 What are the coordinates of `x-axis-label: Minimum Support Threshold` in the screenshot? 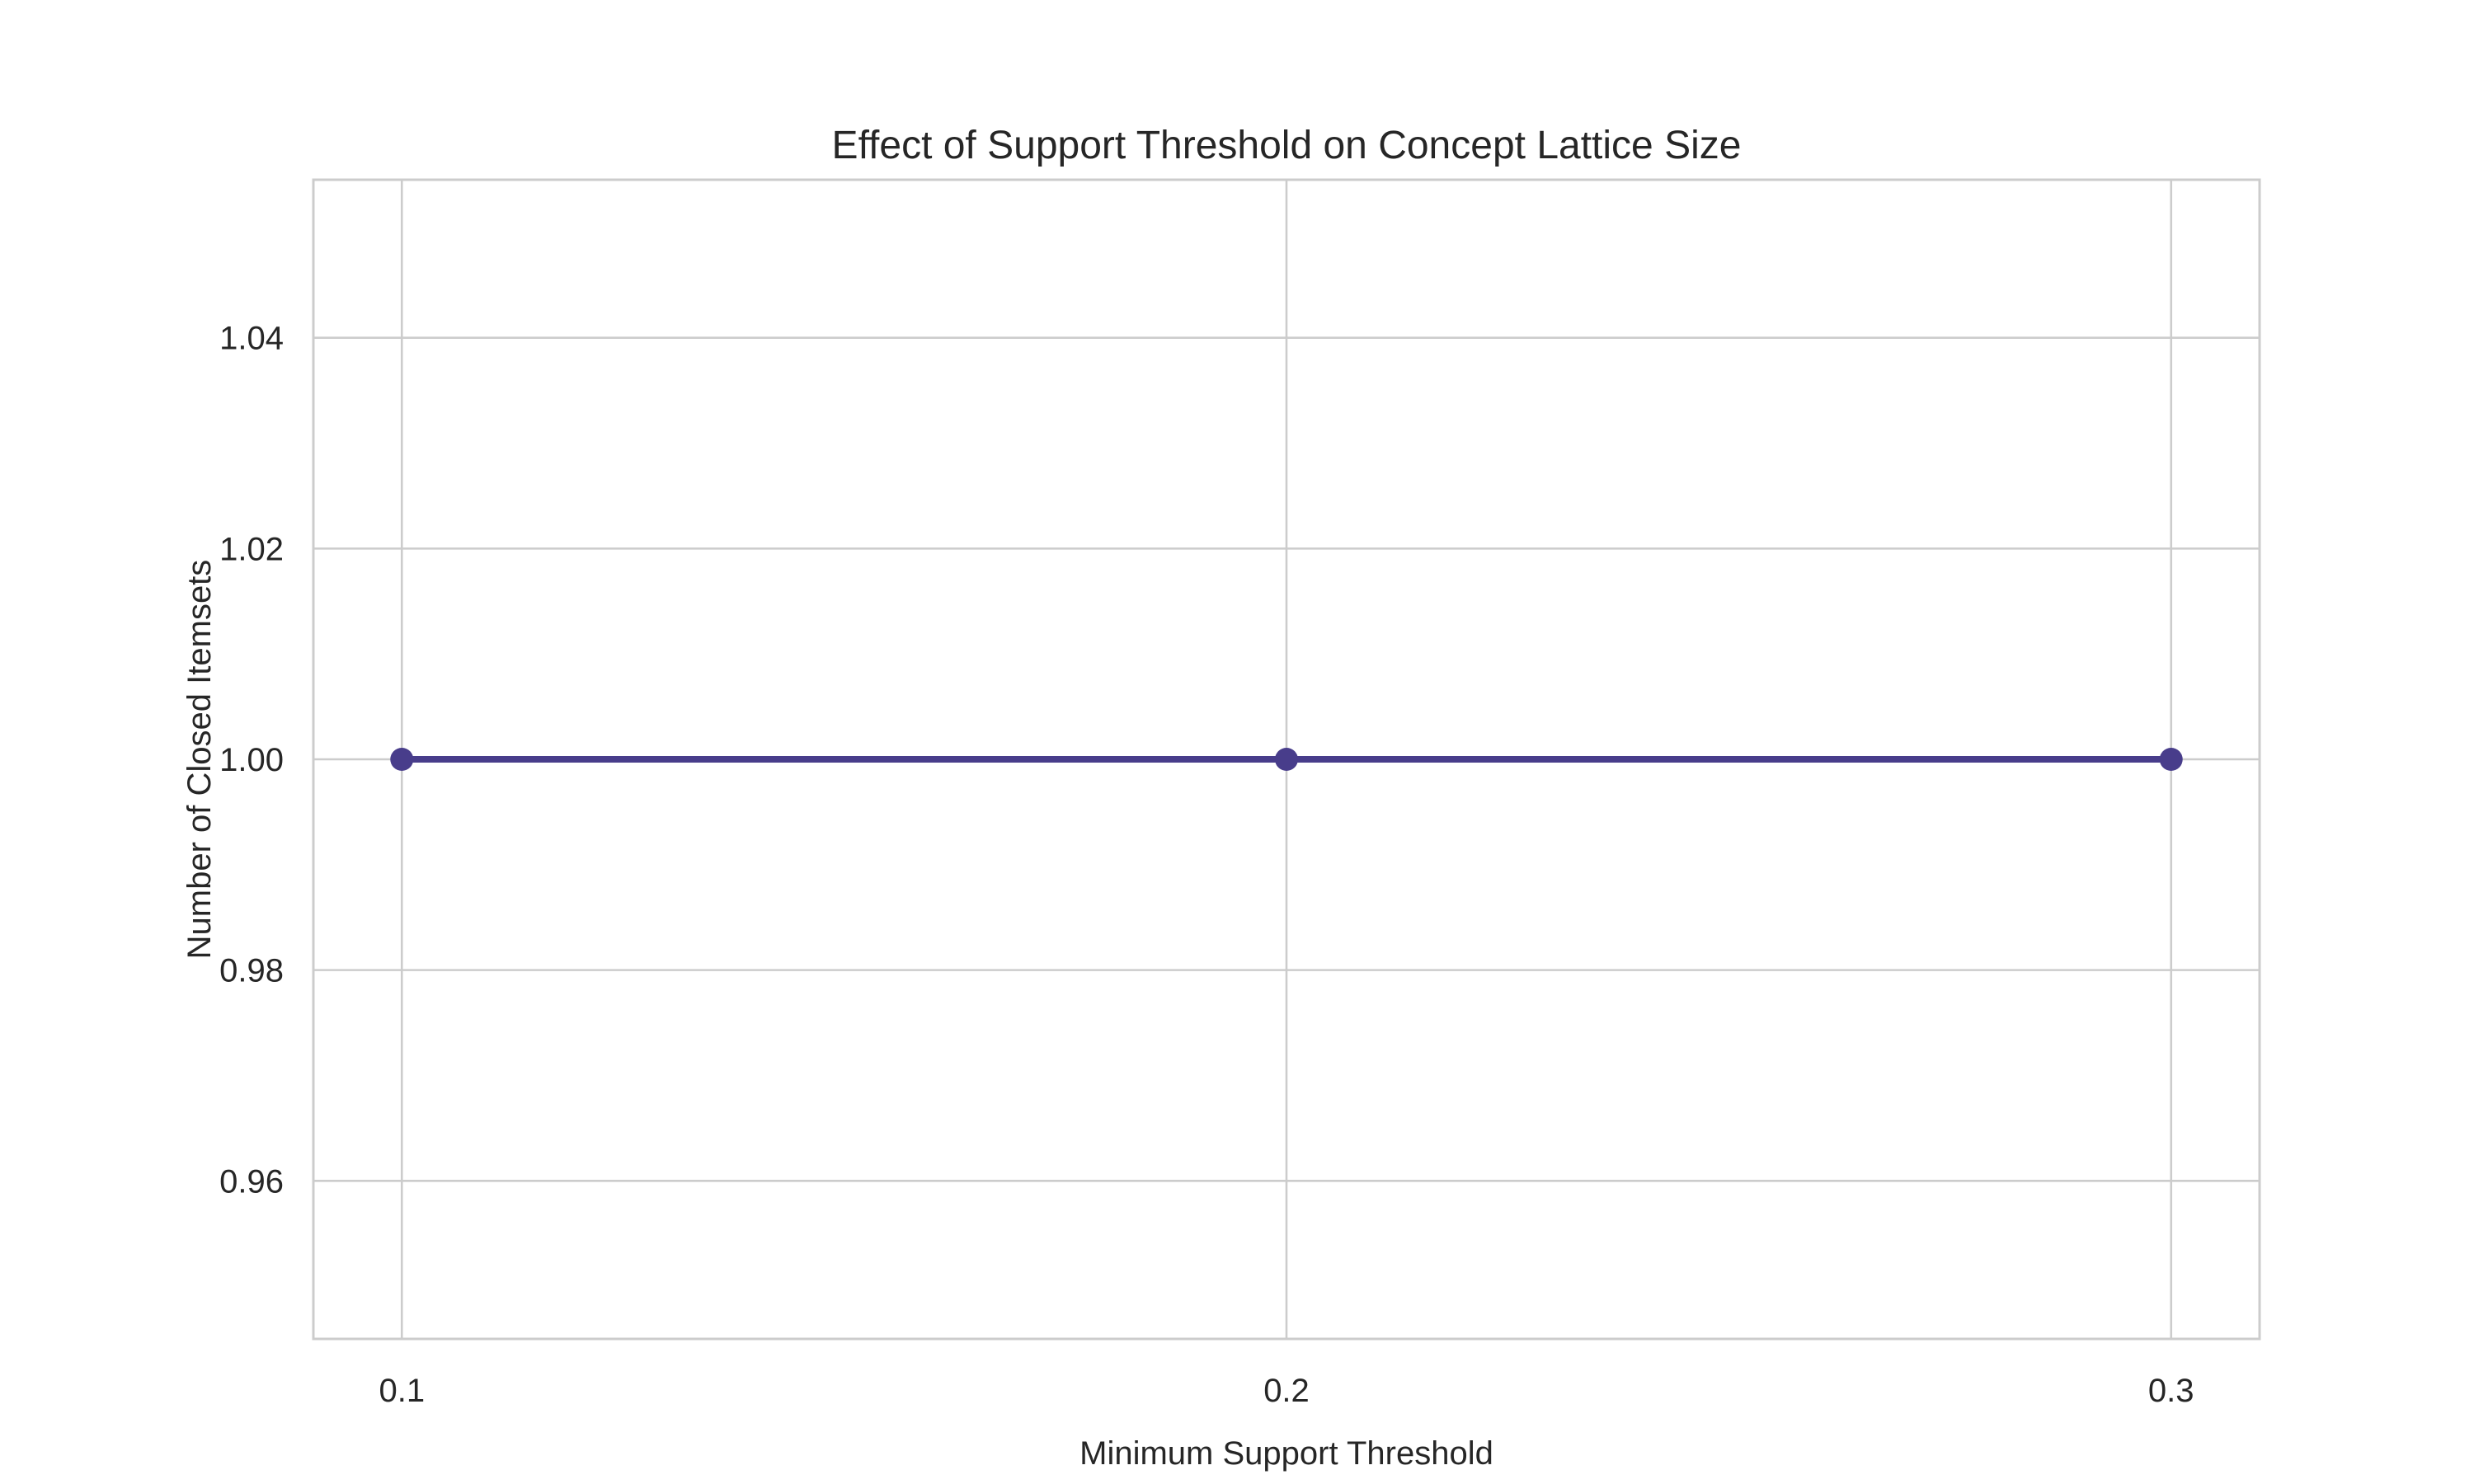 It's located at (1286, 1453).